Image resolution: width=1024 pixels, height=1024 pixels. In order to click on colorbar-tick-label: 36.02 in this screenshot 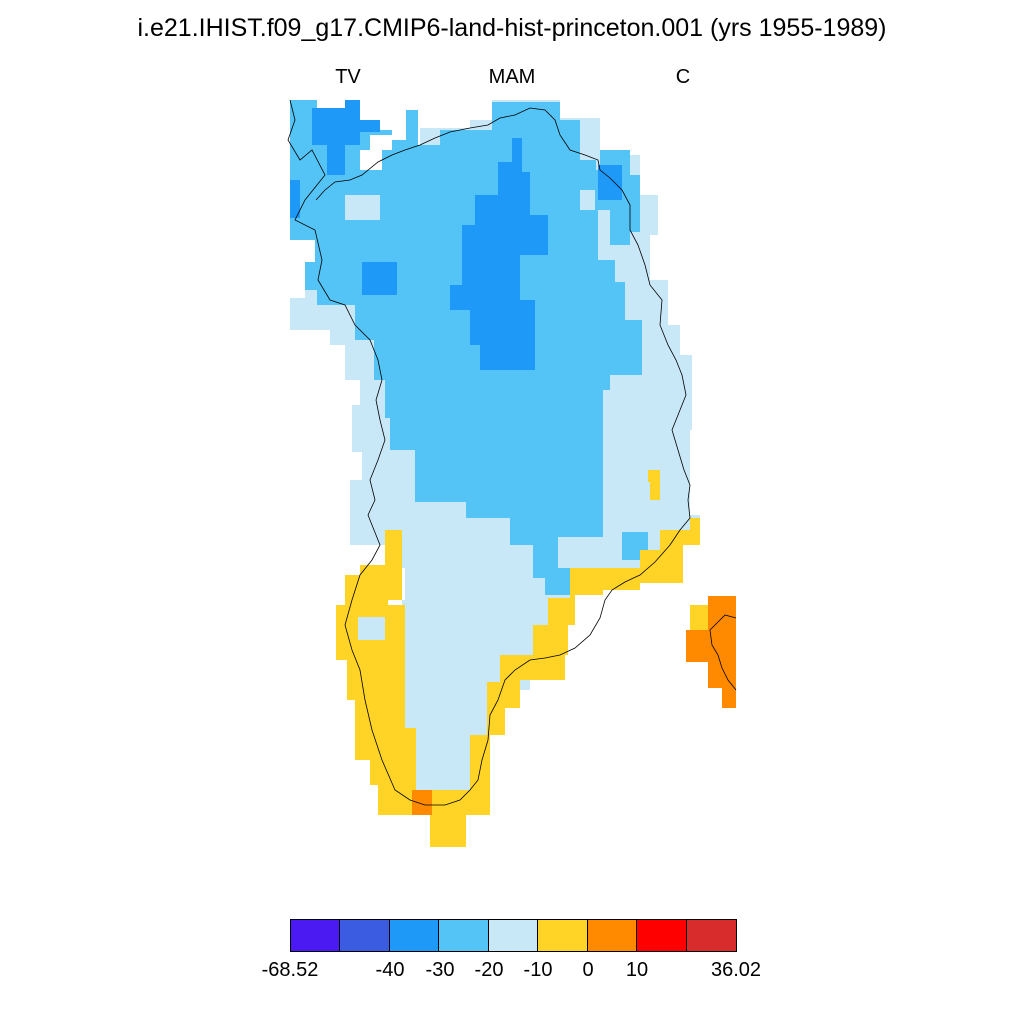, I will do `click(736, 970)`.